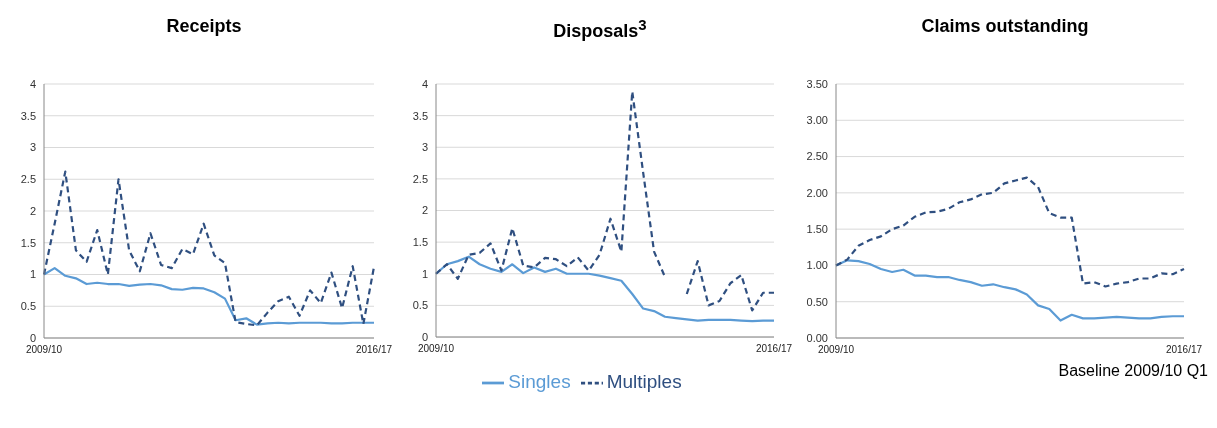  What do you see at coordinates (600, 29) in the screenshot?
I see `chart-title: Disposals$^{3}$` at bounding box center [600, 29].